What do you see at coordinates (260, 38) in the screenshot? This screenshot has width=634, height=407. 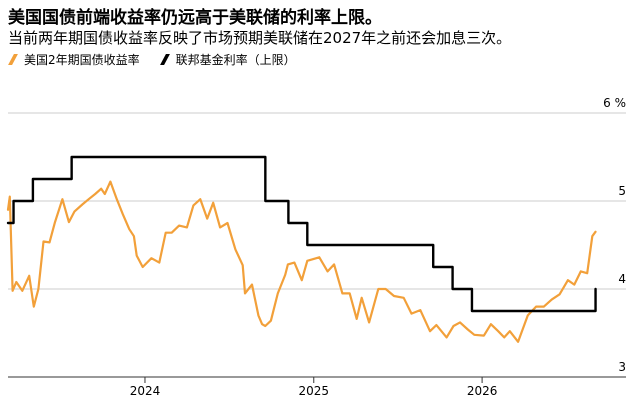 I see `chart-subtitle: 当前两年期国债收益率反映了市场预期美联储在2027年之前还会加息三次。` at bounding box center [260, 38].